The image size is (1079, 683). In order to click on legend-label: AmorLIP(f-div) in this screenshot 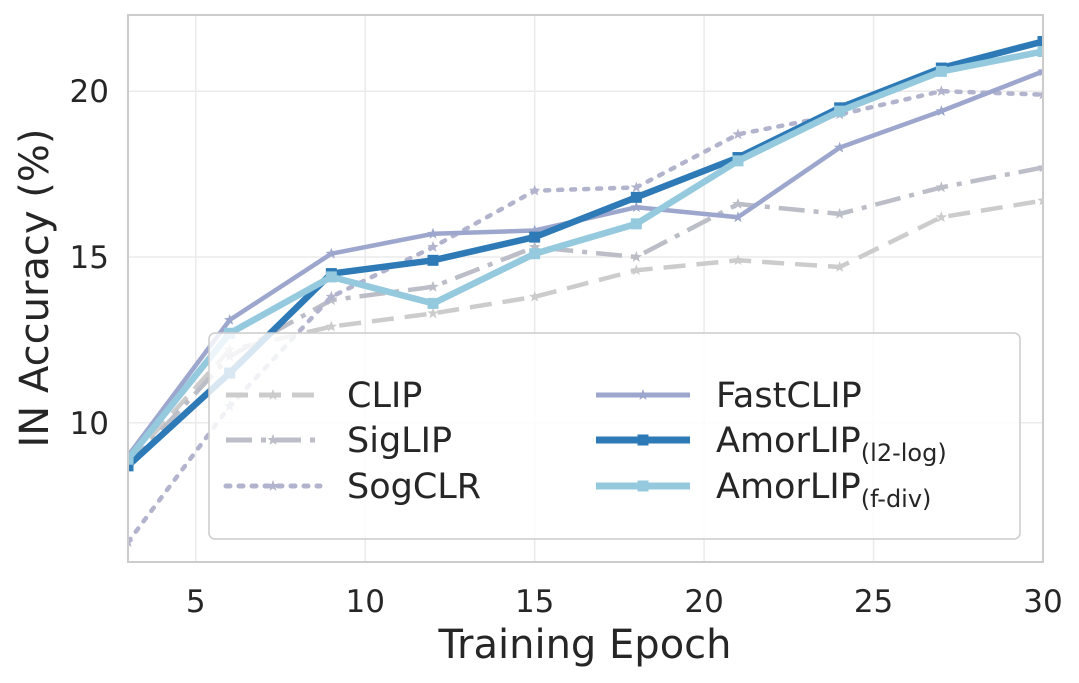, I will do `click(823, 490)`.